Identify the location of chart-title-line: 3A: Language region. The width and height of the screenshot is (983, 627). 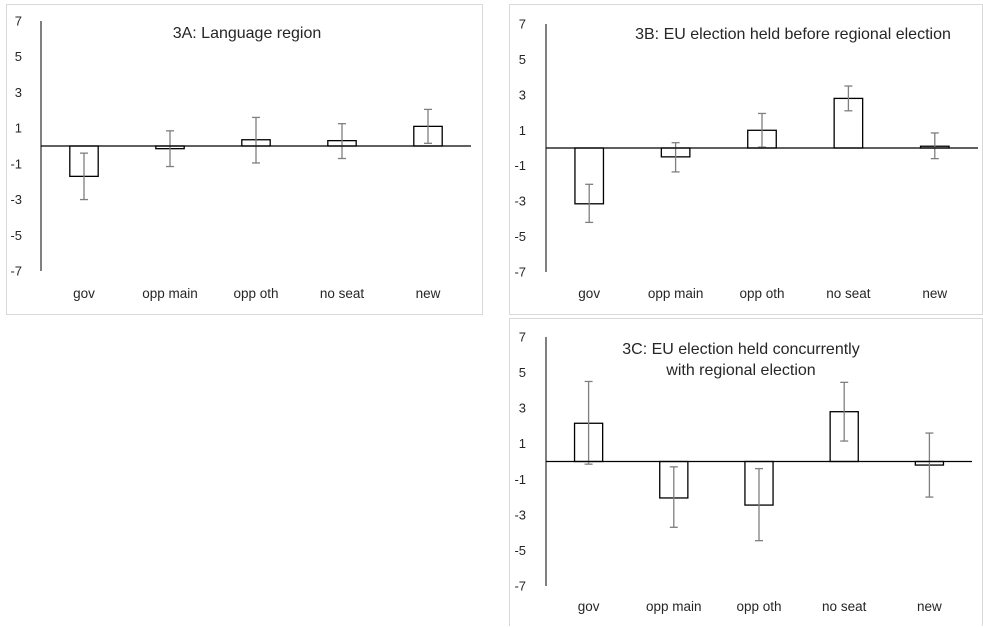
(247, 33).